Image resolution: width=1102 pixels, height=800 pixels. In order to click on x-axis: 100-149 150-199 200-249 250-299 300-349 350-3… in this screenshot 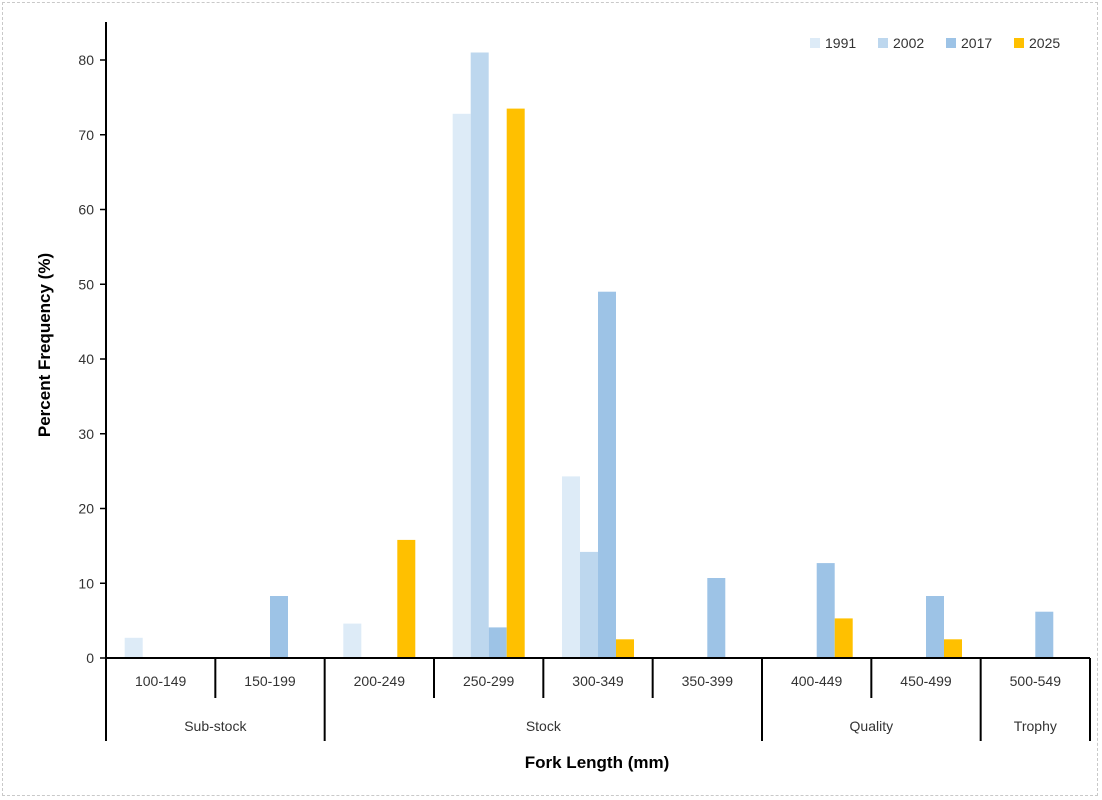, I will do `click(598, 699)`.